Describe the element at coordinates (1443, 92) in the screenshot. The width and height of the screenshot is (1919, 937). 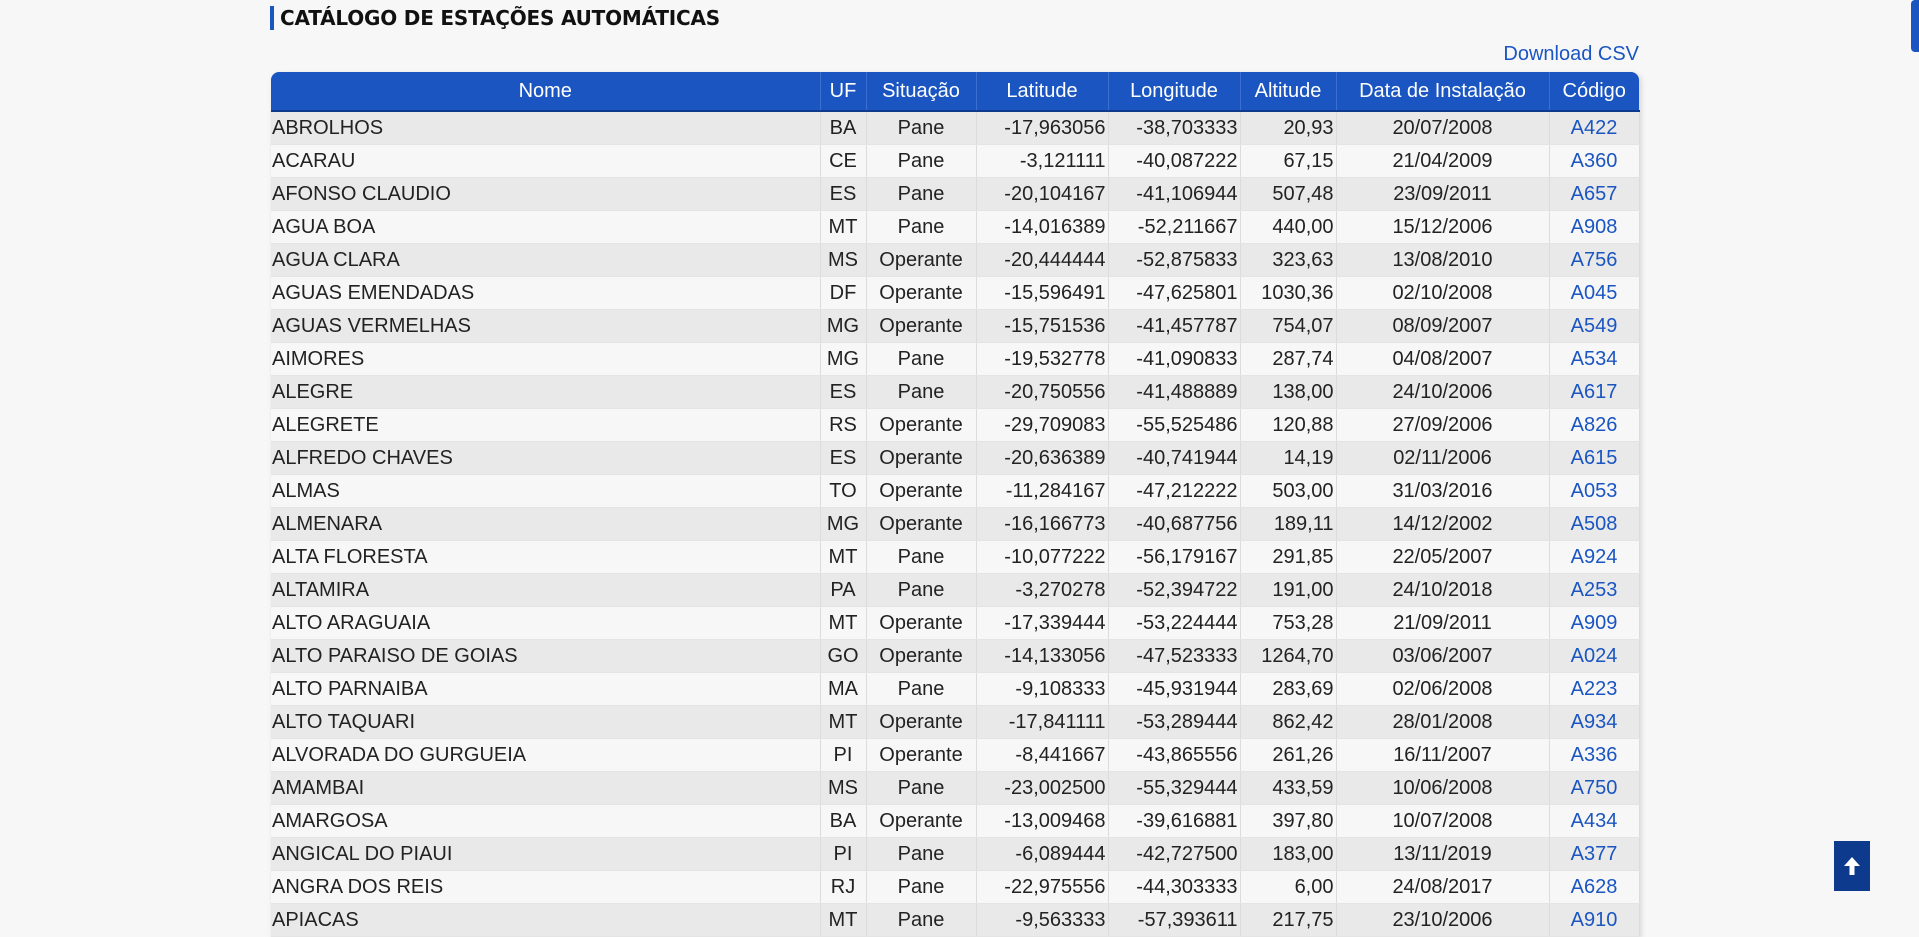
I see `column-header-data-instalacao: Data de Instalação` at that location.